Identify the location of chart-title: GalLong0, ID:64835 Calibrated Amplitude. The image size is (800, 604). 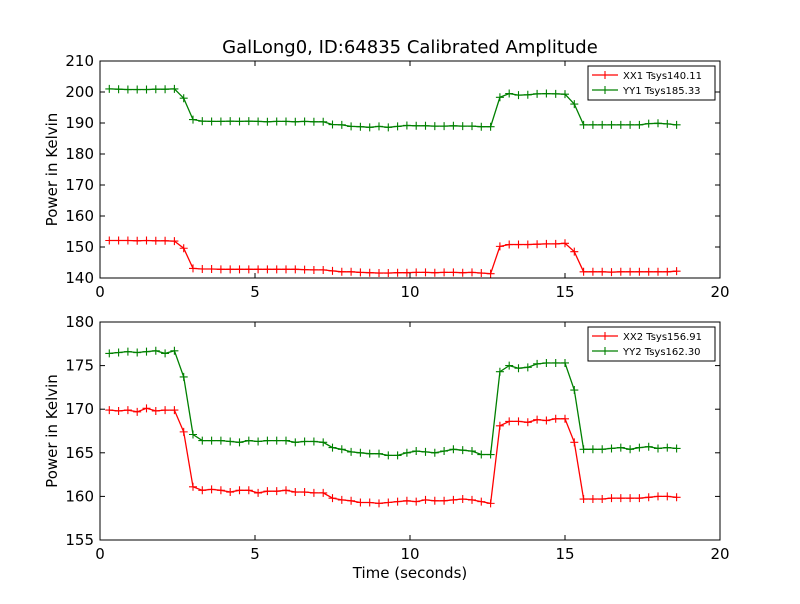
(410, 47).